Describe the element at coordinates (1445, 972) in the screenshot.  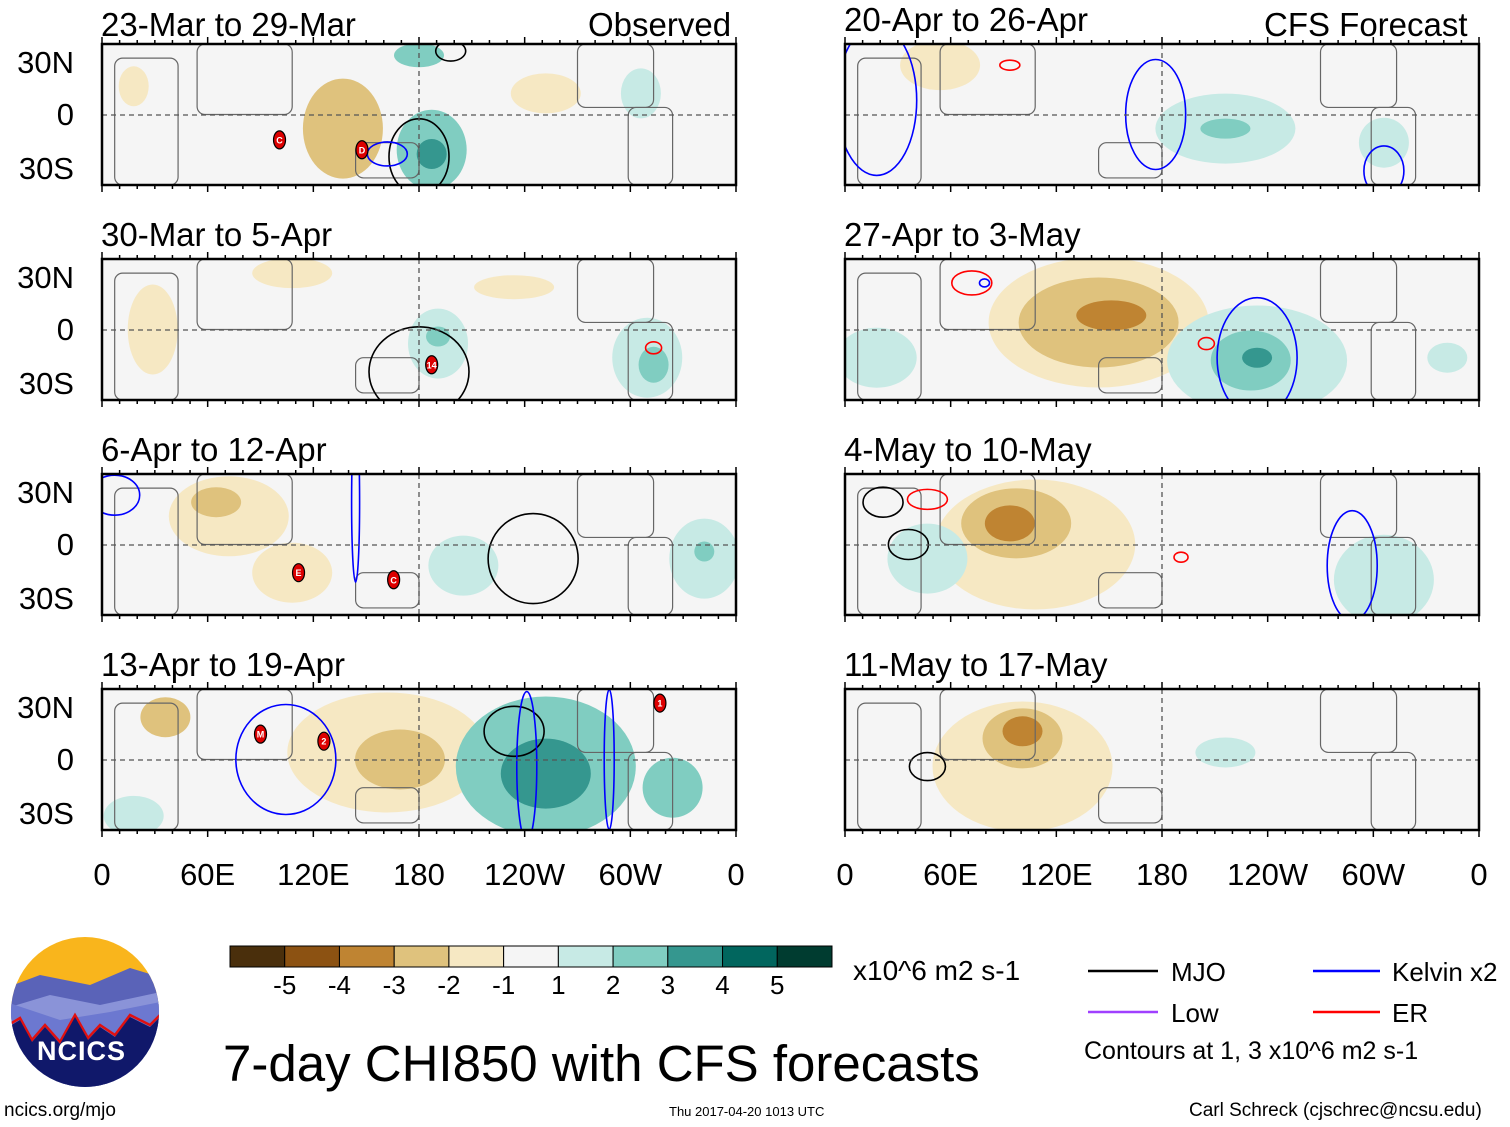
I see `legend-kelvin: Kelvin x2` at that location.